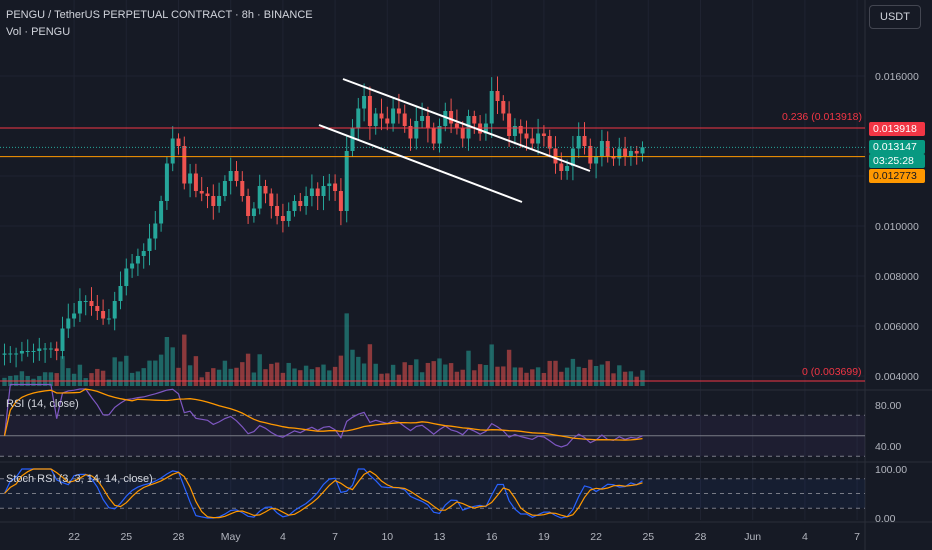 The width and height of the screenshot is (932, 550). What do you see at coordinates (897, 129) in the screenshot?
I see `fib-price-label: 0.013918` at bounding box center [897, 129].